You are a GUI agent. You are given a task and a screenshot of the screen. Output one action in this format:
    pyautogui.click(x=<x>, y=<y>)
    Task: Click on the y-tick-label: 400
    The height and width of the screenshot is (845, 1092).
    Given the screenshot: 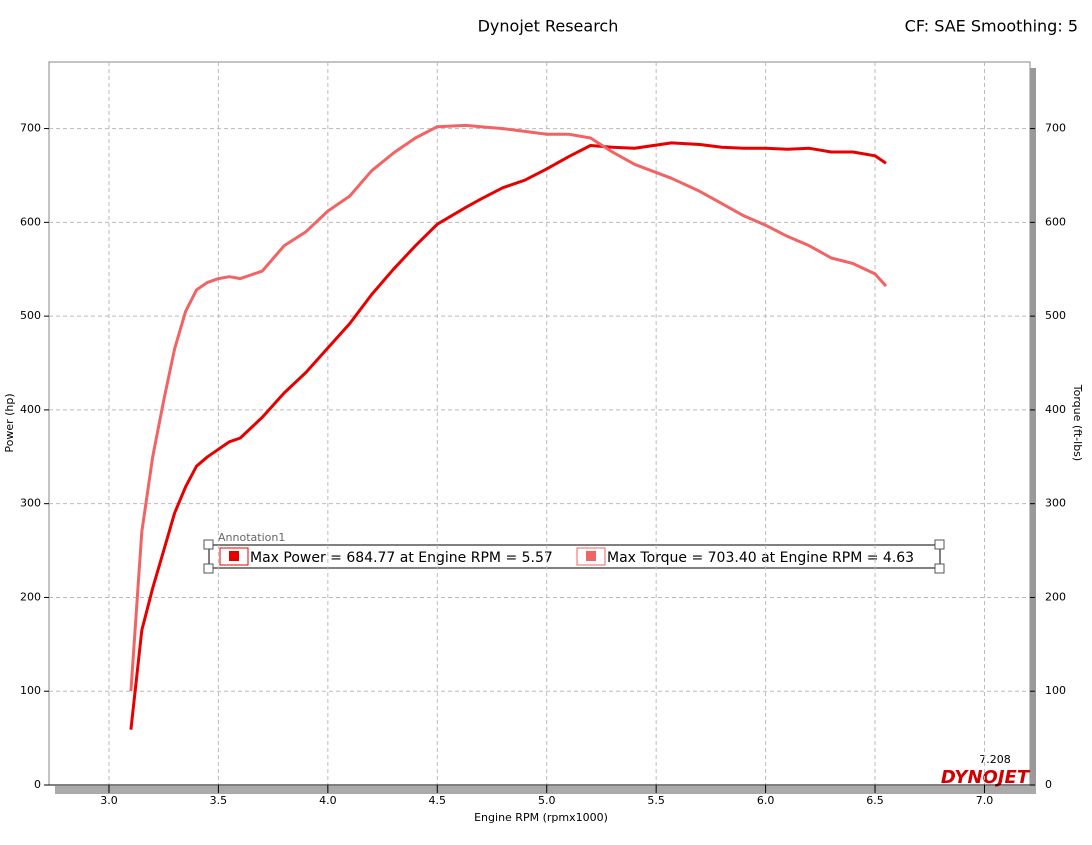 What is the action you would take?
    pyautogui.click(x=30, y=409)
    